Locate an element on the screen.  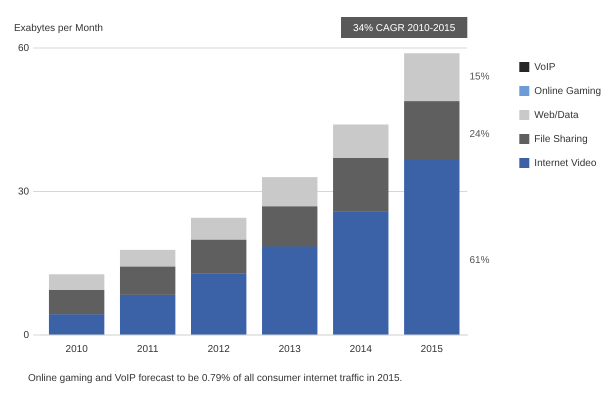
text: 34% CAGR 2010-2015 is located at coordinates (404, 28).